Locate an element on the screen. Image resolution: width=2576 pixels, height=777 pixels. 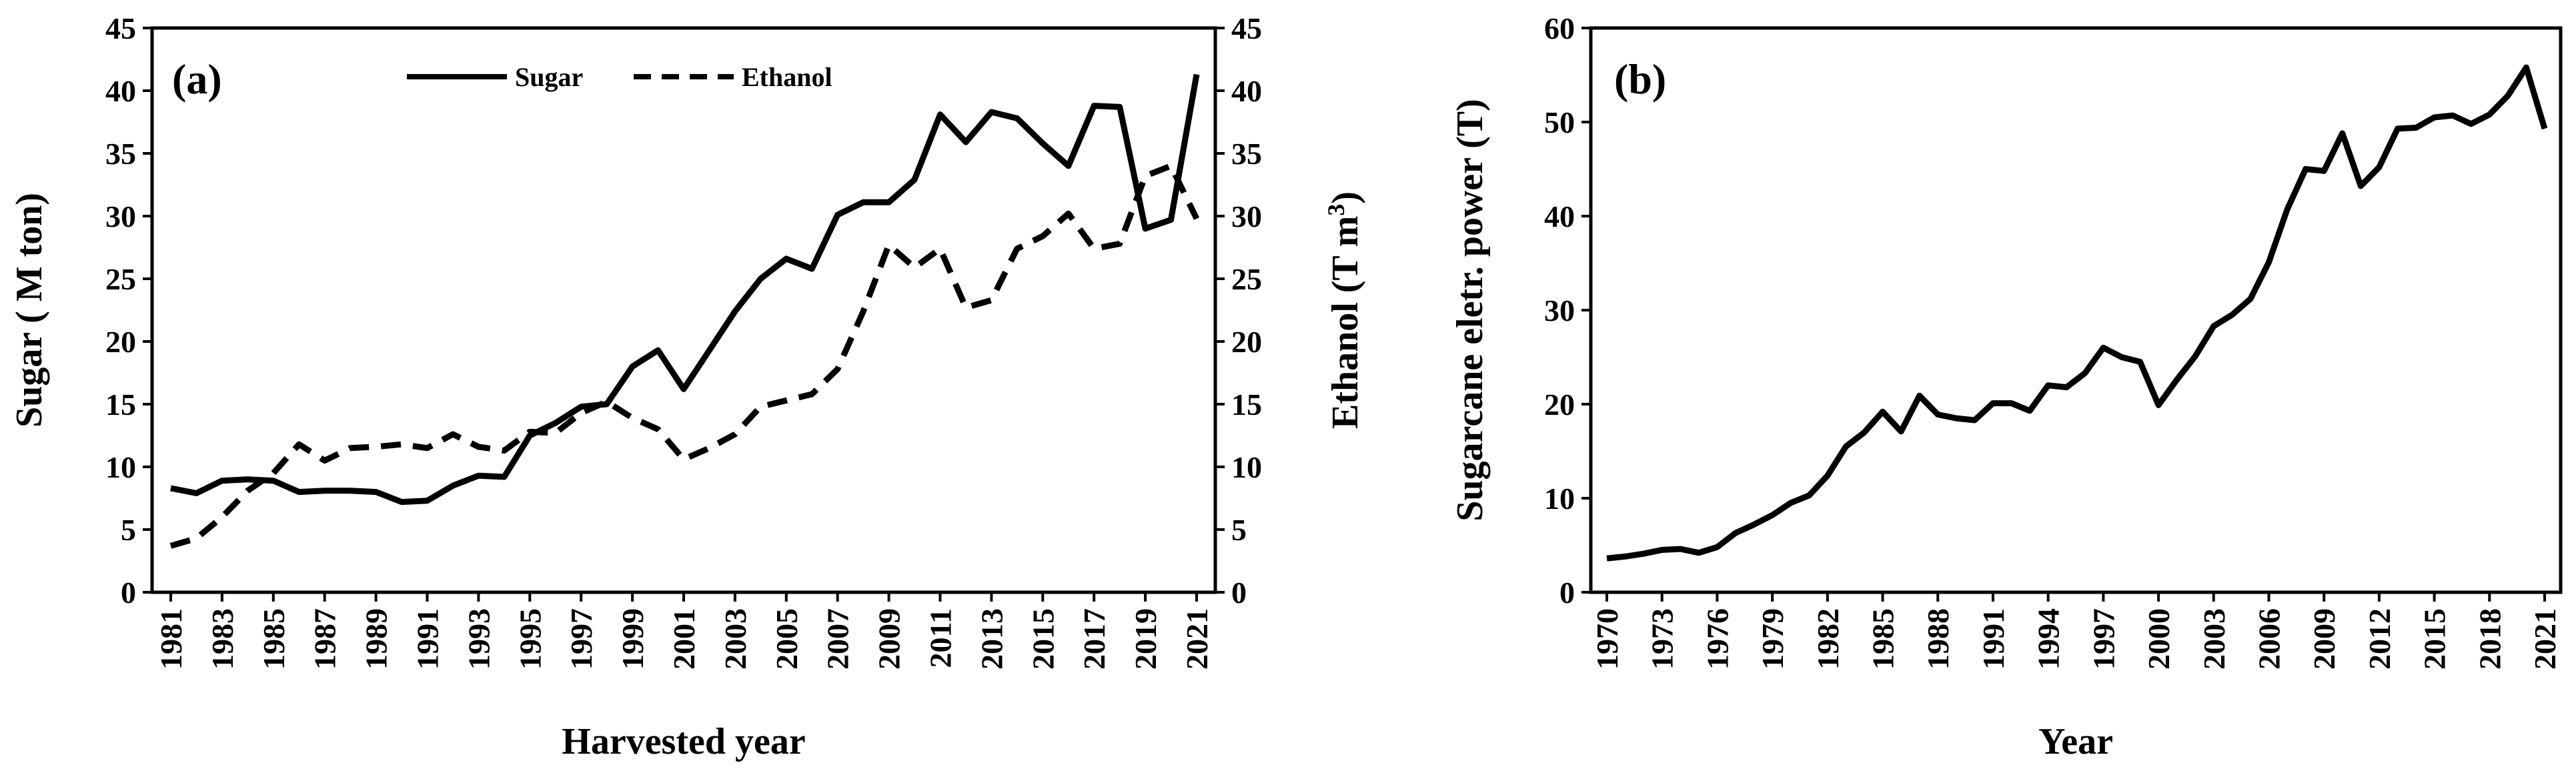
x-tick-label: 1994 is located at coordinates (2049, 639).